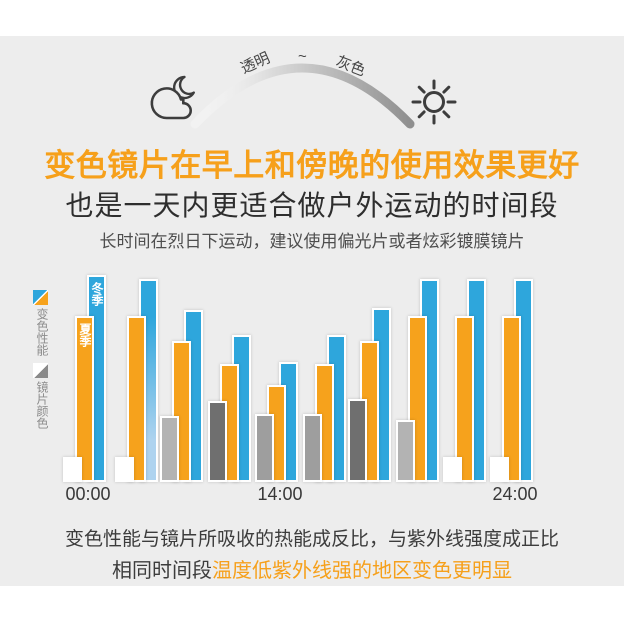  Describe the element at coordinates (85, 335) in the screenshot. I see `bar-label-summer: 夏季` at that location.